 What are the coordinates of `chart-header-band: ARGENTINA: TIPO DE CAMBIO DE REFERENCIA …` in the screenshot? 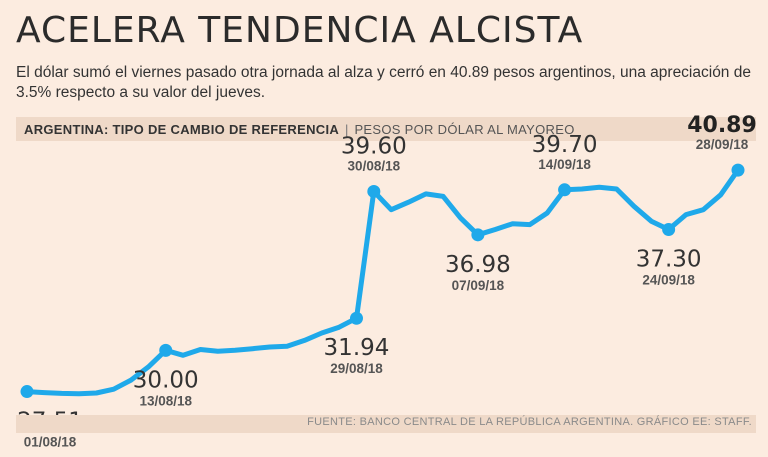 It's located at (386, 129).